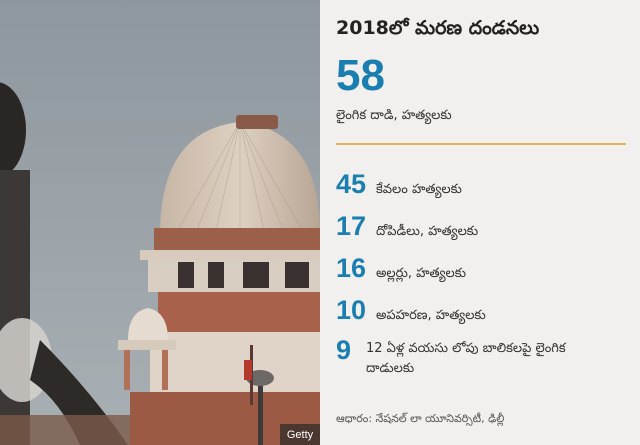  Describe the element at coordinates (351, 184) in the screenshot. I see `stat-number: 45` at that location.